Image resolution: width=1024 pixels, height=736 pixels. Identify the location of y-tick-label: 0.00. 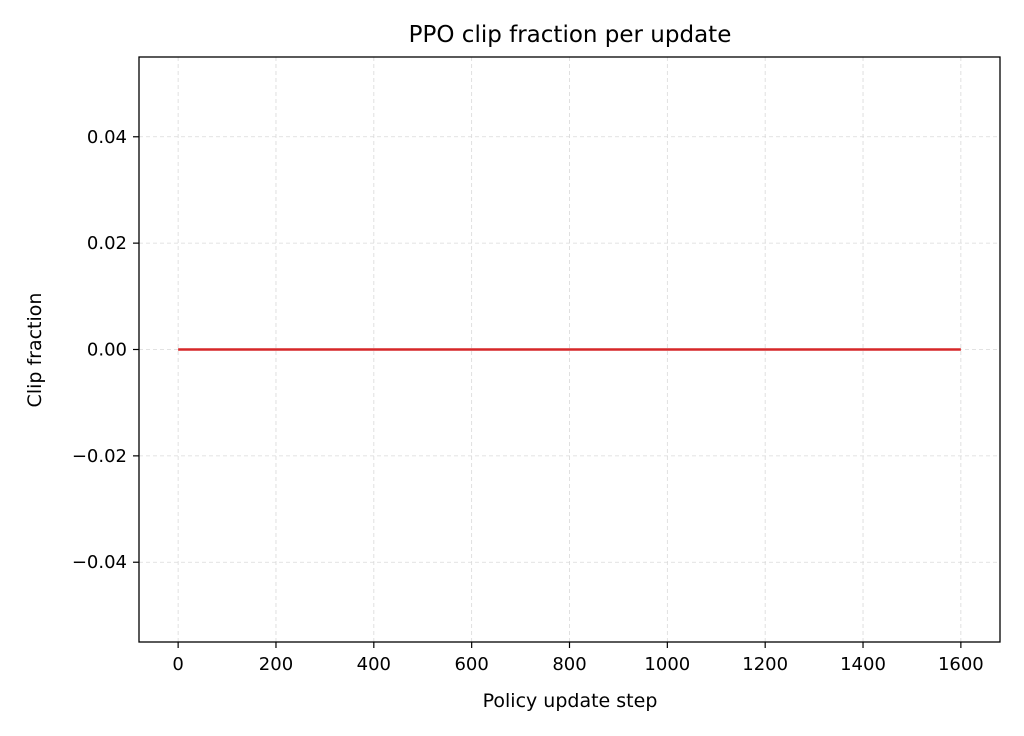
(107, 350).